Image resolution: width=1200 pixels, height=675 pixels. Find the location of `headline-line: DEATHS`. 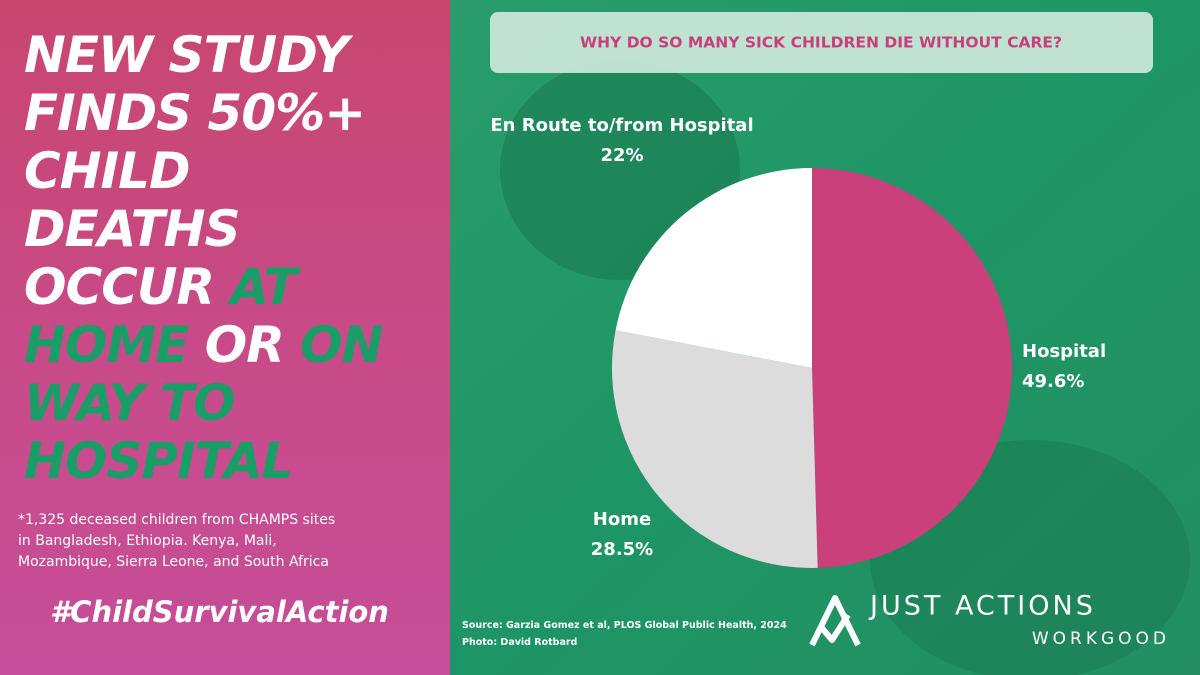

headline-line: DEATHS is located at coordinates (203, 229).